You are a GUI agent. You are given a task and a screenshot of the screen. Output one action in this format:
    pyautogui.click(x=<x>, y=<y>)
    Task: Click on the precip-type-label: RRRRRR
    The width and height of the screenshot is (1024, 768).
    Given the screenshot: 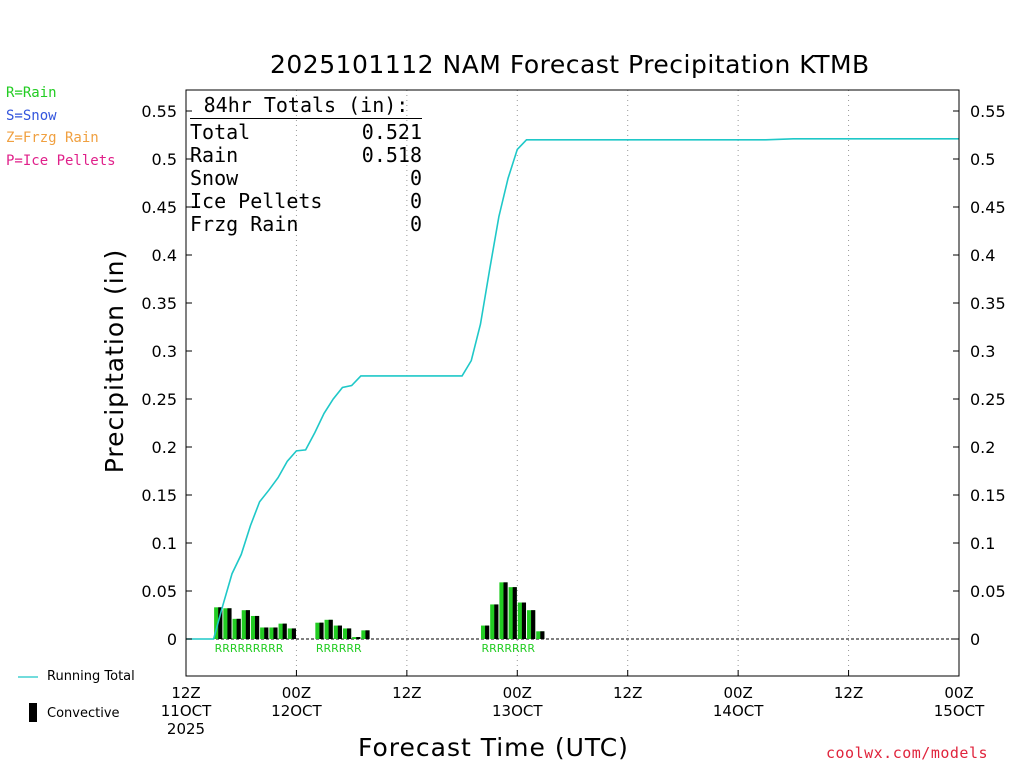 What is the action you would take?
    pyautogui.click(x=339, y=648)
    